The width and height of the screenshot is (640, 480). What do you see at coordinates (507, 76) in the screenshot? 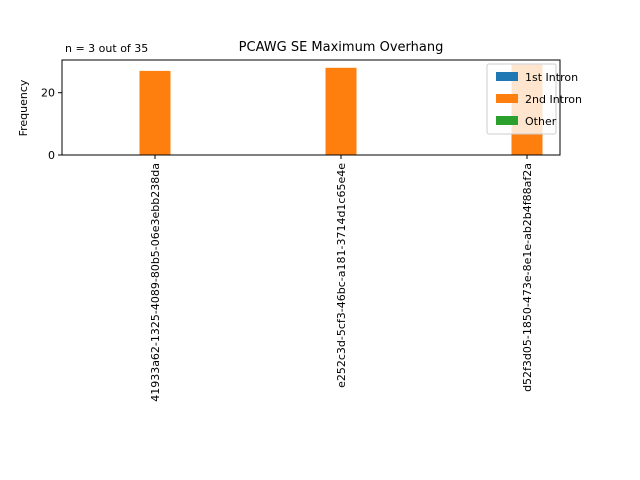
I see `legend-swatch-1st-intron` at bounding box center [507, 76].